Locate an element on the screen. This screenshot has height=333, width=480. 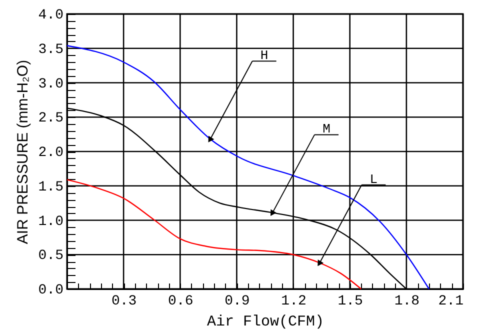
annotation: M is located at coordinates (326, 129).